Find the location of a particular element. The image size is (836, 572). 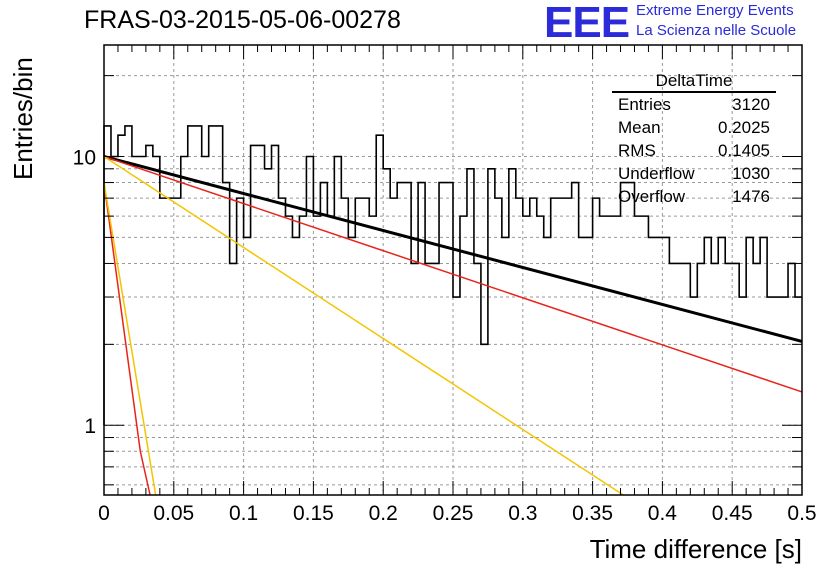

stats-label: Mean is located at coordinates (639, 127).